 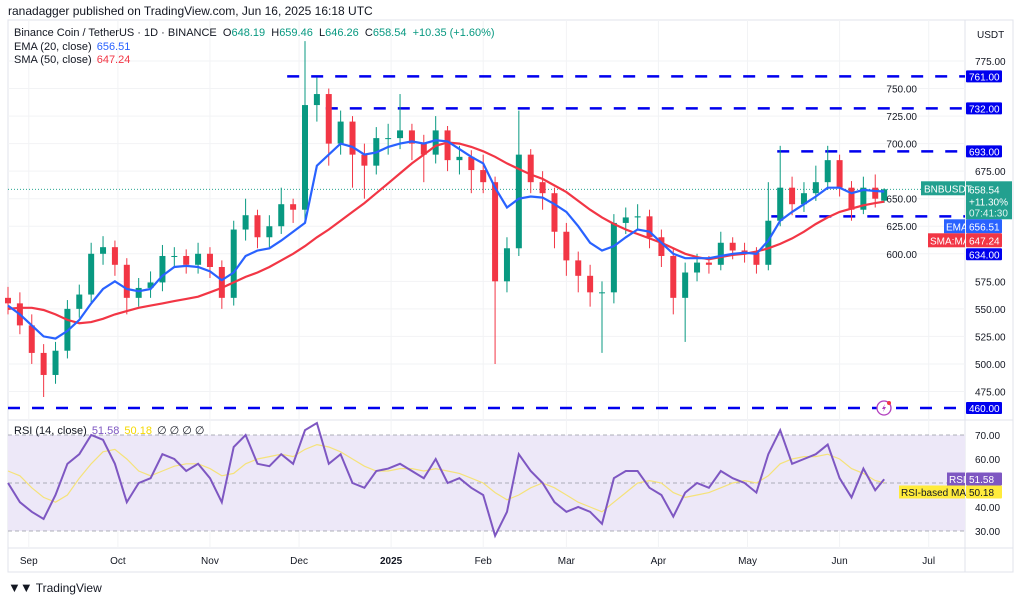 I want to click on last-price-tag: 658.54, so click(x=984, y=190).